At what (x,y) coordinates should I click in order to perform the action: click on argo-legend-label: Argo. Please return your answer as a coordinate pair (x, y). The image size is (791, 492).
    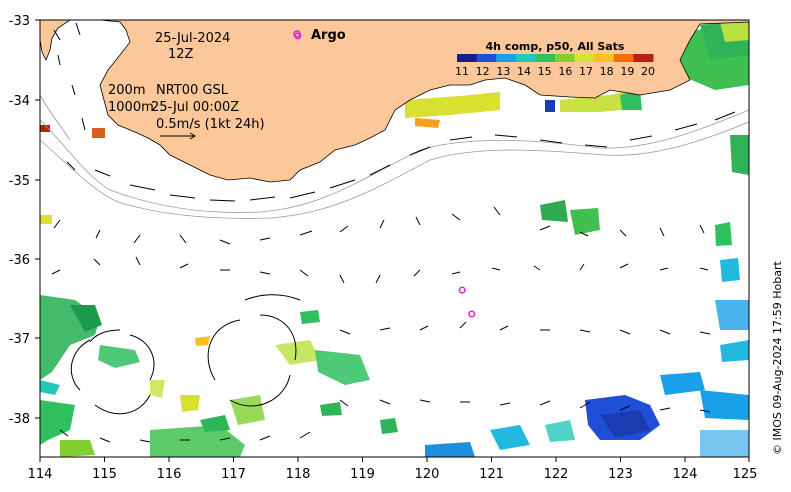
    Looking at the image, I should click on (328, 35).